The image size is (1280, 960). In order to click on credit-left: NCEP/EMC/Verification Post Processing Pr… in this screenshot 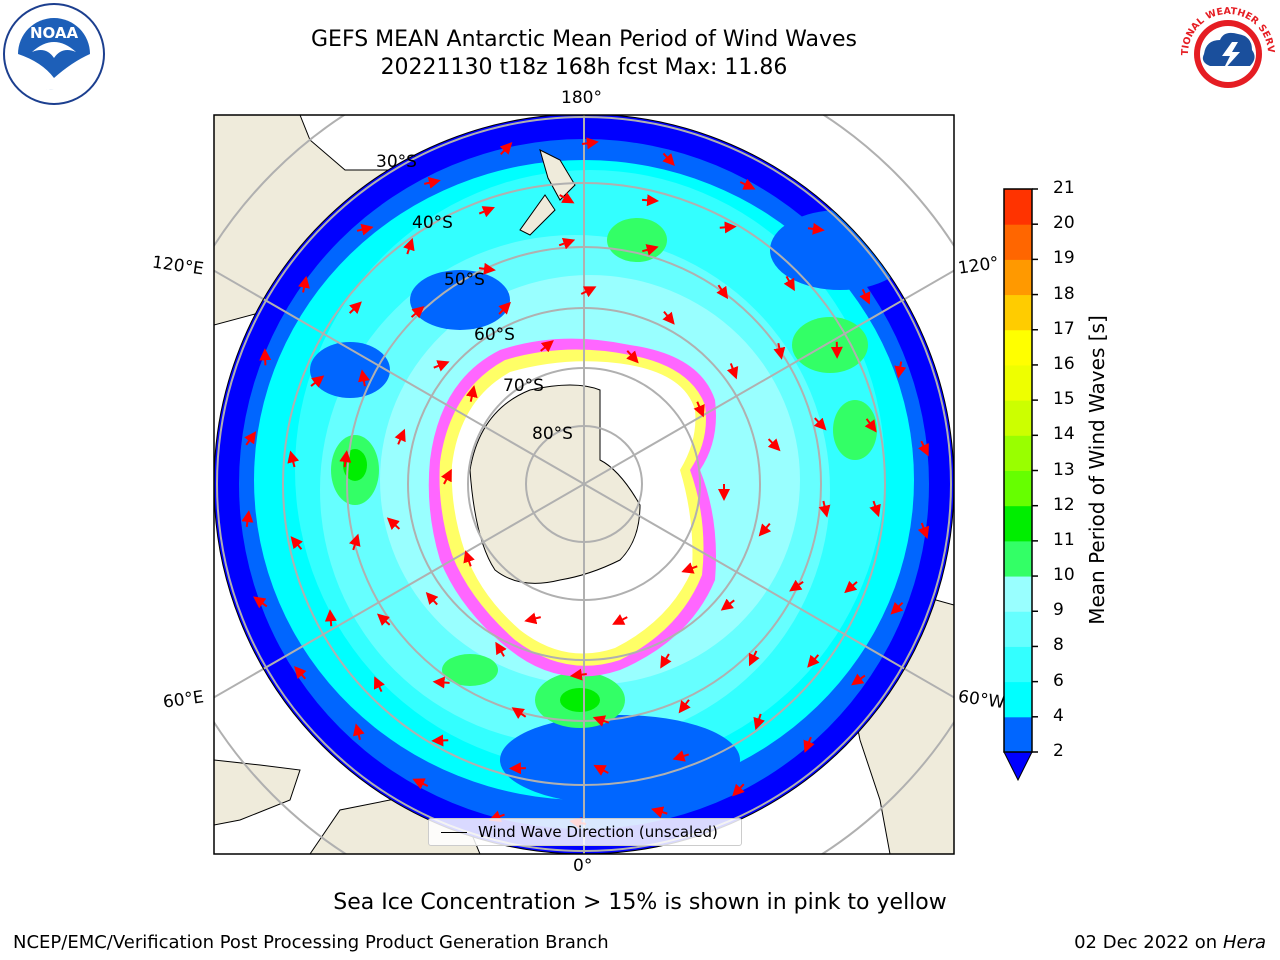, I will do `click(311, 942)`.